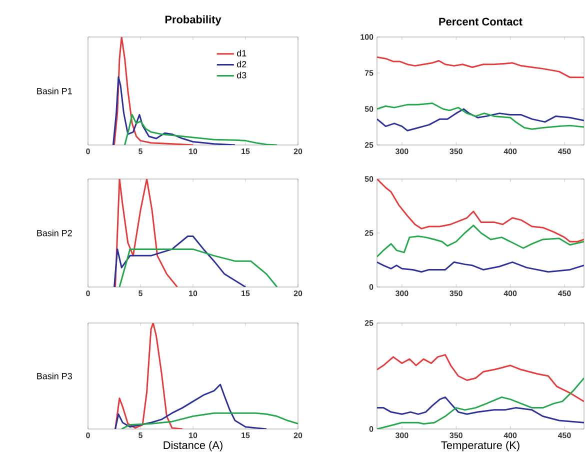 The height and width of the screenshot is (463, 586). Describe the element at coordinates (54, 91) in the screenshot. I see `y-axis-title: Basin P1` at that location.